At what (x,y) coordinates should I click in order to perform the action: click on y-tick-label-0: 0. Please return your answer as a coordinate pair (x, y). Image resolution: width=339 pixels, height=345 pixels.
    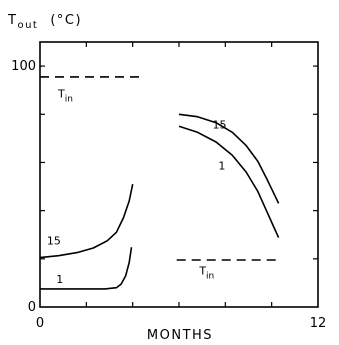
    Looking at the image, I should click on (32, 307).